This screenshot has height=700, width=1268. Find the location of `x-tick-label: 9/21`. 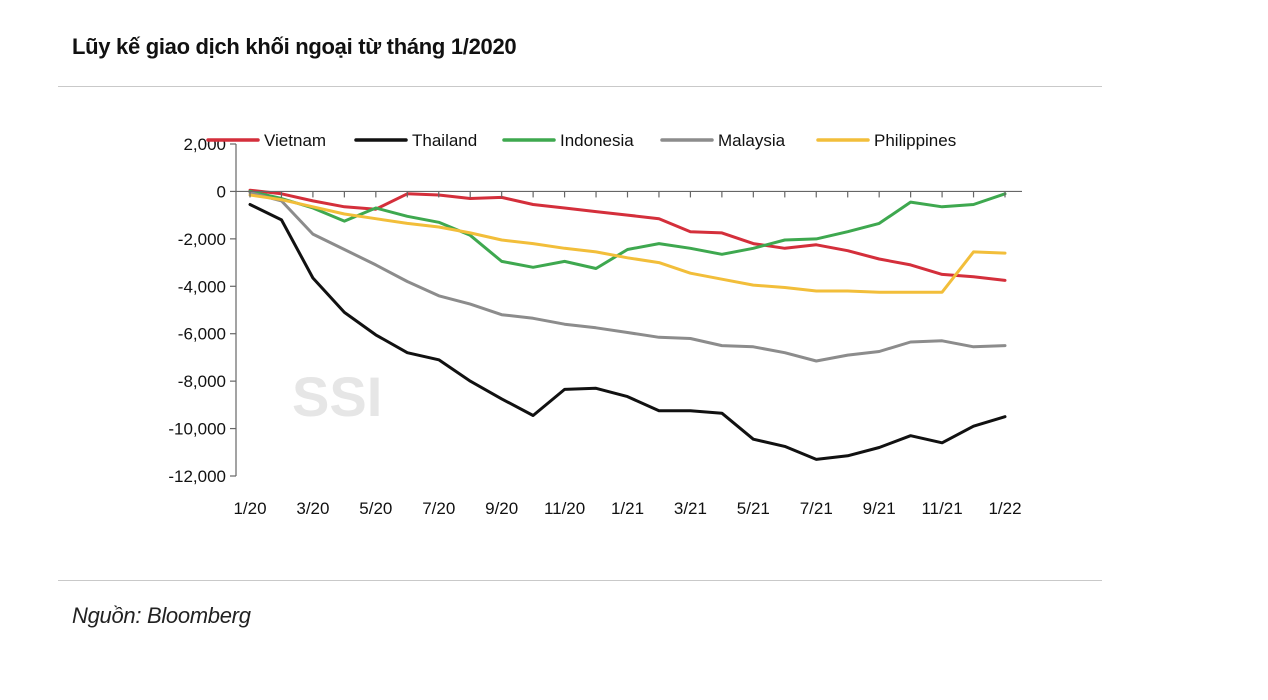

x-tick-label: 9/21 is located at coordinates (879, 508).